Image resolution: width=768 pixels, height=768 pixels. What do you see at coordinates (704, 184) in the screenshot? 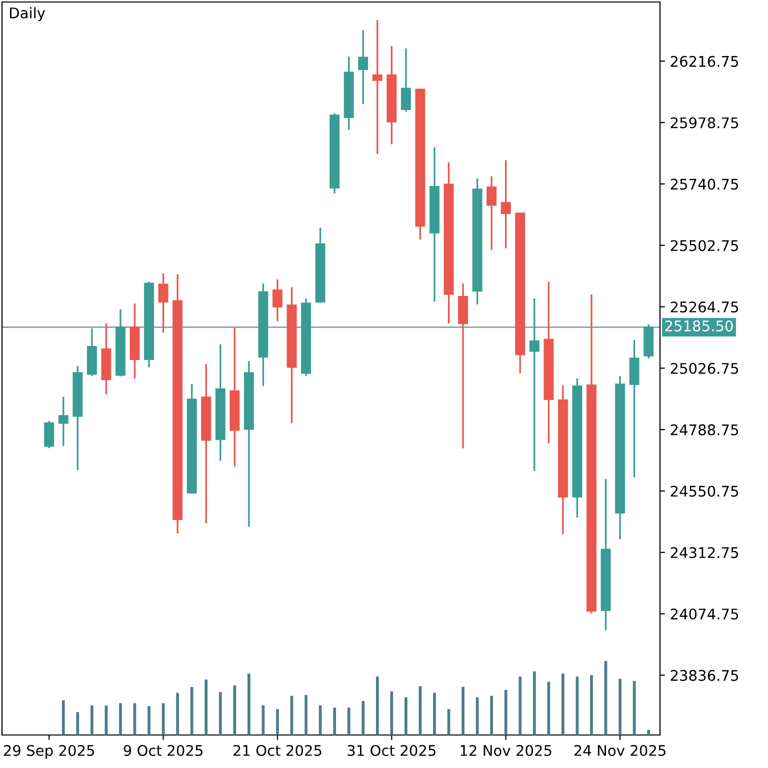
I see `y-tick-label: 25740.75` at bounding box center [704, 184].